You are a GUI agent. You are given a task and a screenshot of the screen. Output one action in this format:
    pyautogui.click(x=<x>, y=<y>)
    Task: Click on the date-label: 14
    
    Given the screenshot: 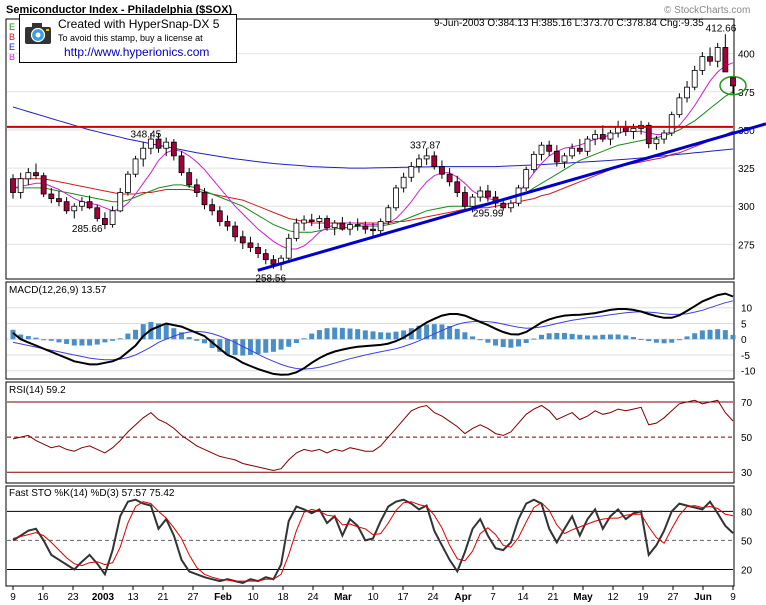 What is the action you would take?
    pyautogui.click(x=523, y=597)
    